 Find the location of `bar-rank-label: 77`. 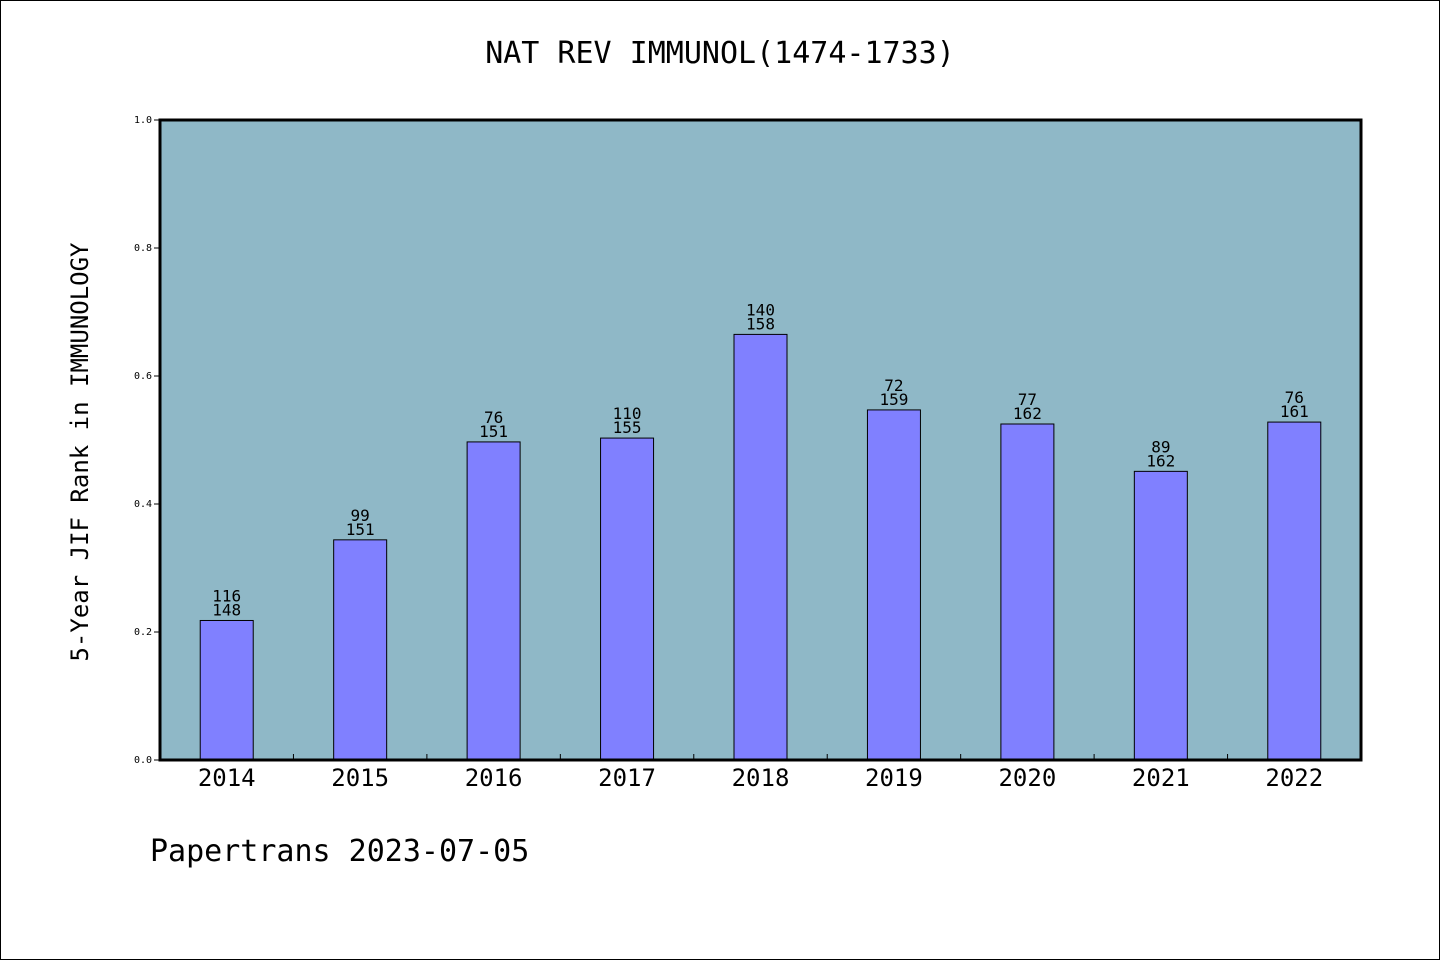

bar-rank-label: 77 is located at coordinates (1027, 399).